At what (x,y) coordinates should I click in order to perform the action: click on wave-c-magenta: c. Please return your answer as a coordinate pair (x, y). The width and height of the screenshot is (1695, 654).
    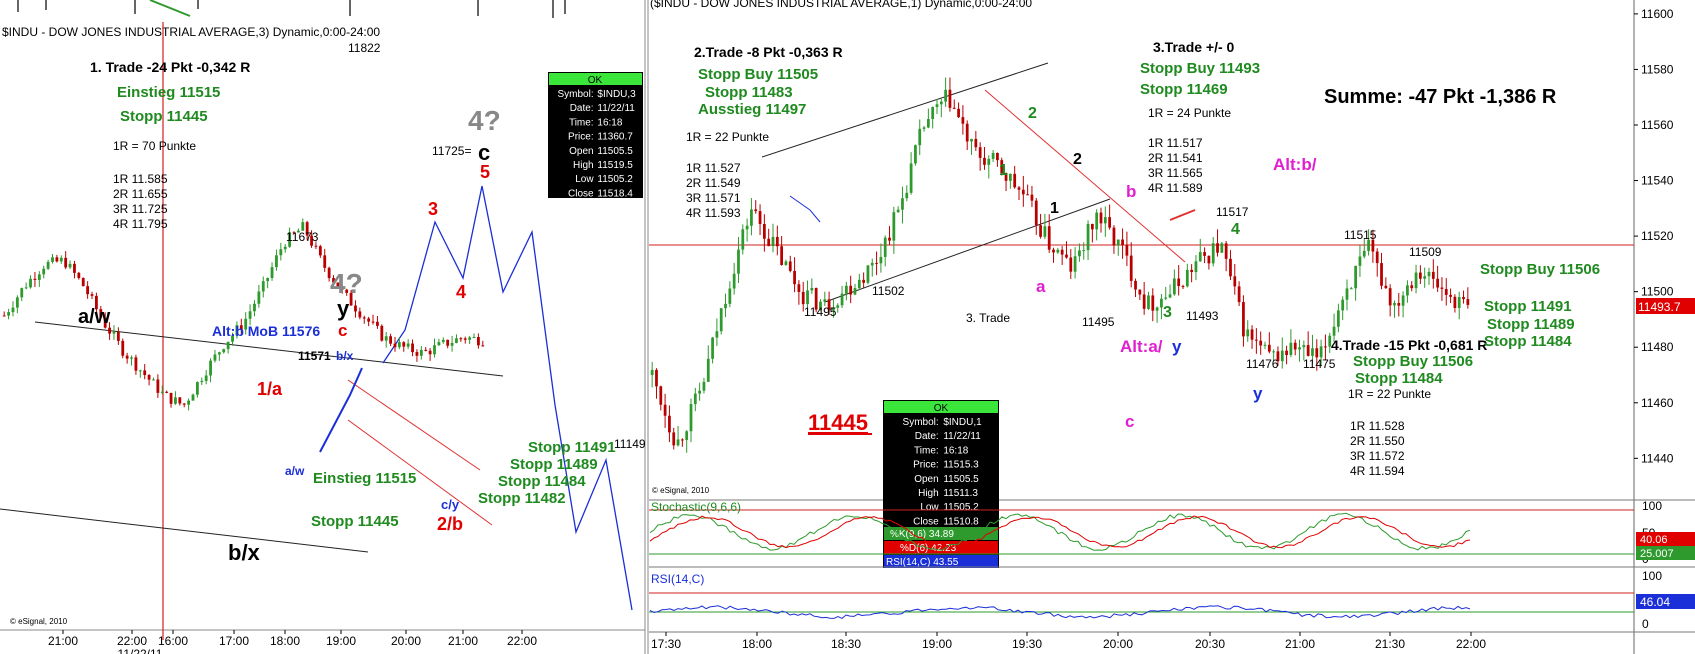
    Looking at the image, I should click on (1129, 421).